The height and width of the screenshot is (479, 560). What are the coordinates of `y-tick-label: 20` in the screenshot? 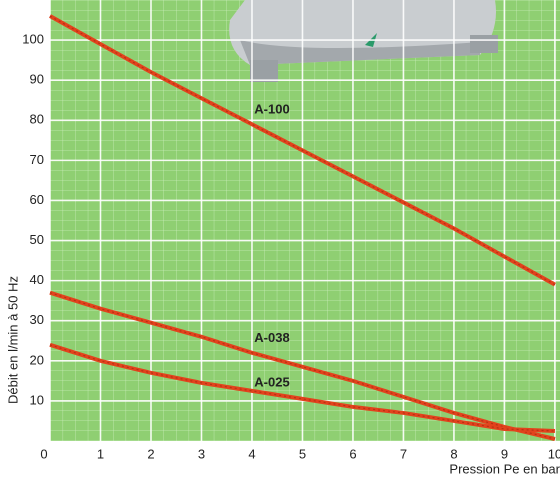 It's located at (37, 359).